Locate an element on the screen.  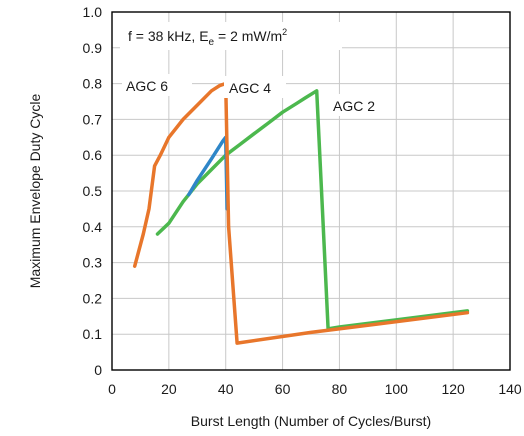
x-tick-label: 20 is located at coordinates (169, 389).